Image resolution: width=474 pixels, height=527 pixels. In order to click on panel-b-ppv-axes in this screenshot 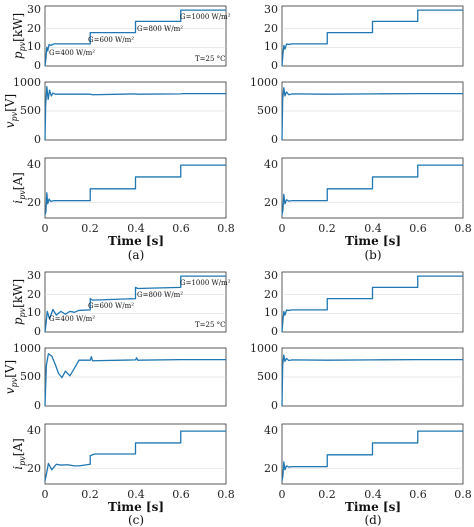, I will do `click(372, 36)`.